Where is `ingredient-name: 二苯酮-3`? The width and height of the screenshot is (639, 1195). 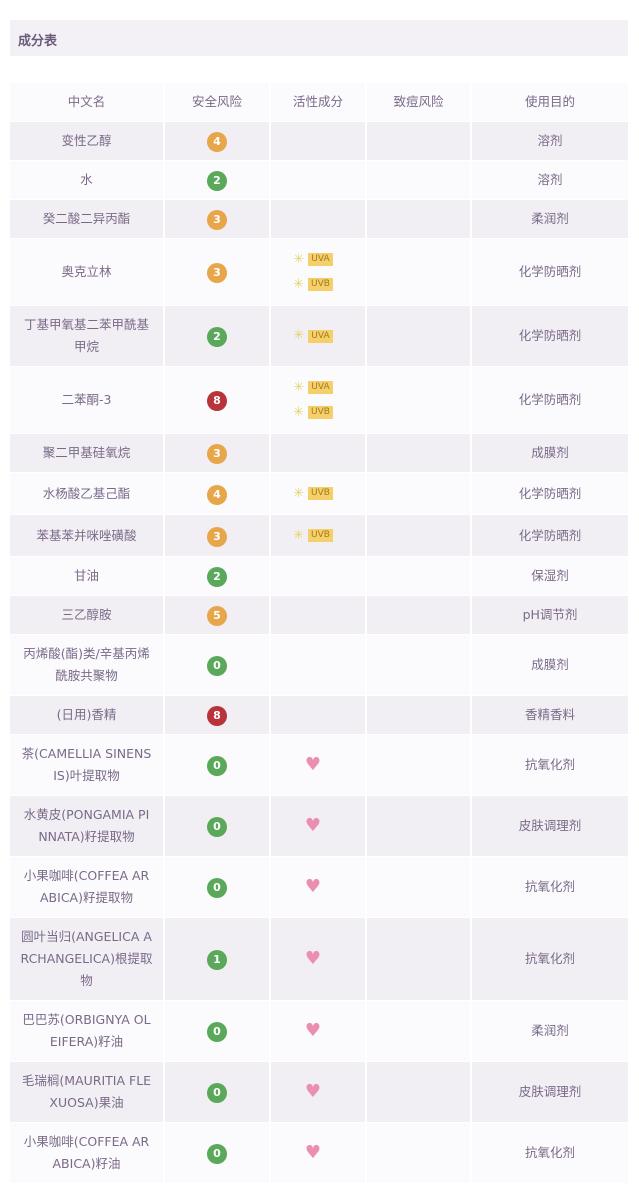
ingredient-name: 二苯酮-3 is located at coordinates (87, 400).